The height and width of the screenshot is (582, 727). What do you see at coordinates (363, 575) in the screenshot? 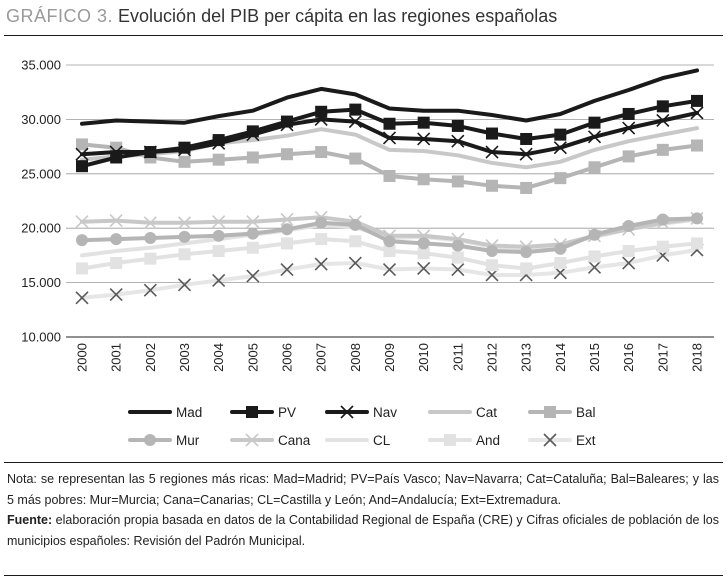
I see `bottom-rule` at bounding box center [363, 575].